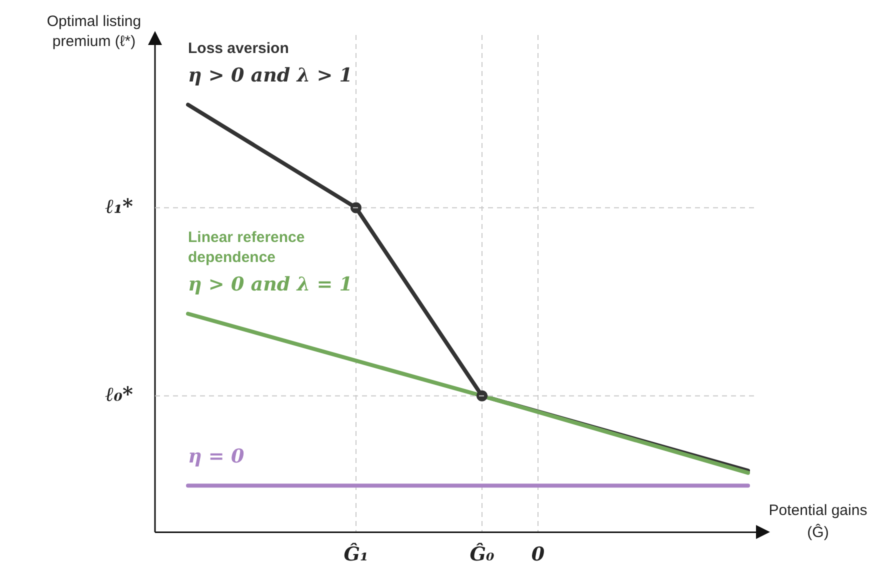  What do you see at coordinates (818, 522) in the screenshot?
I see `x-axis-title: Potential gains (Ĝ)` at bounding box center [818, 522].